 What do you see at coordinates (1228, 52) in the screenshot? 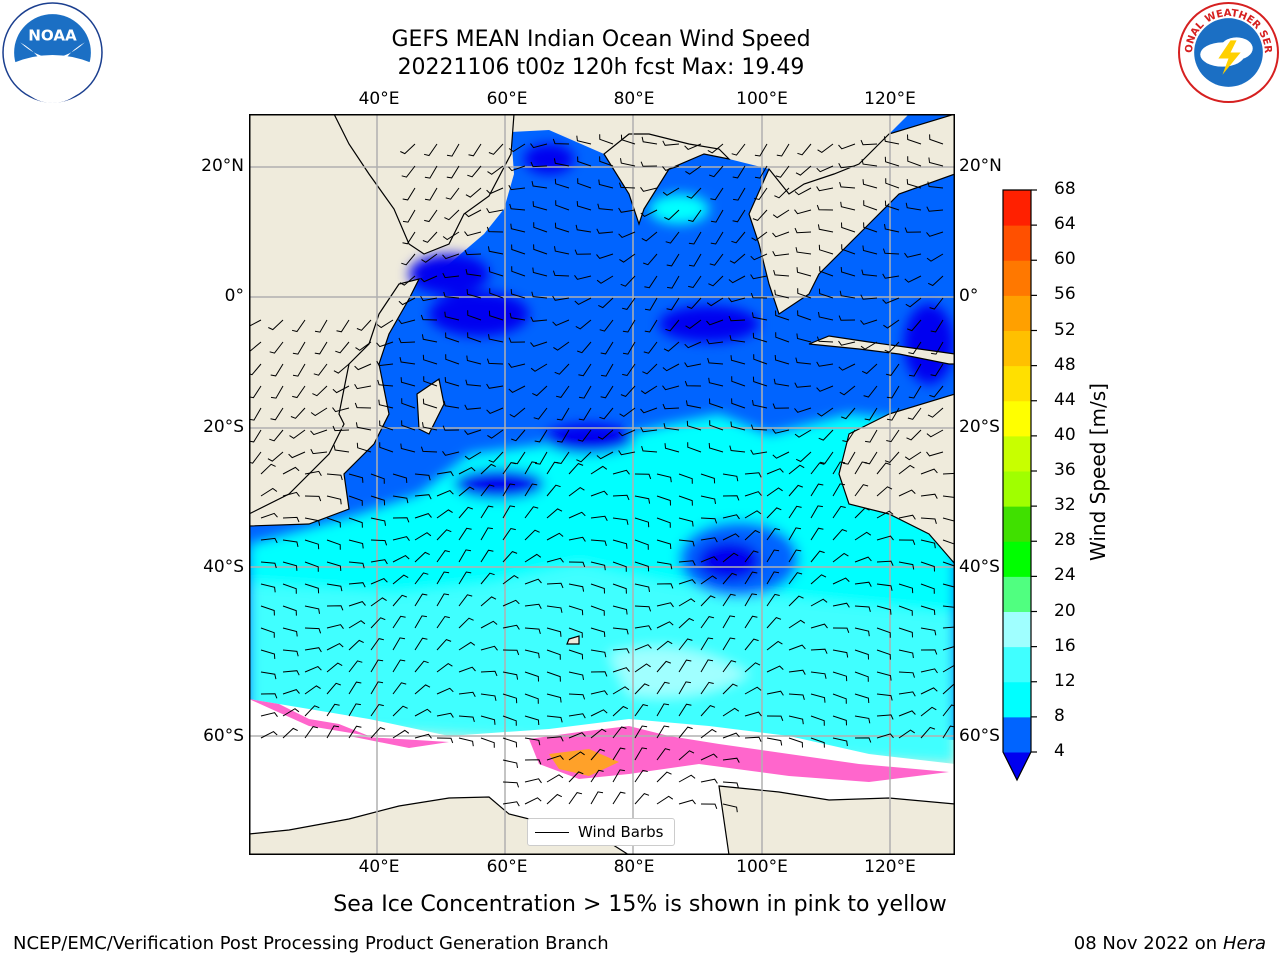
I see `nws-logo-icon: NATIONAL WEATHER SERVICE` at bounding box center [1228, 52].